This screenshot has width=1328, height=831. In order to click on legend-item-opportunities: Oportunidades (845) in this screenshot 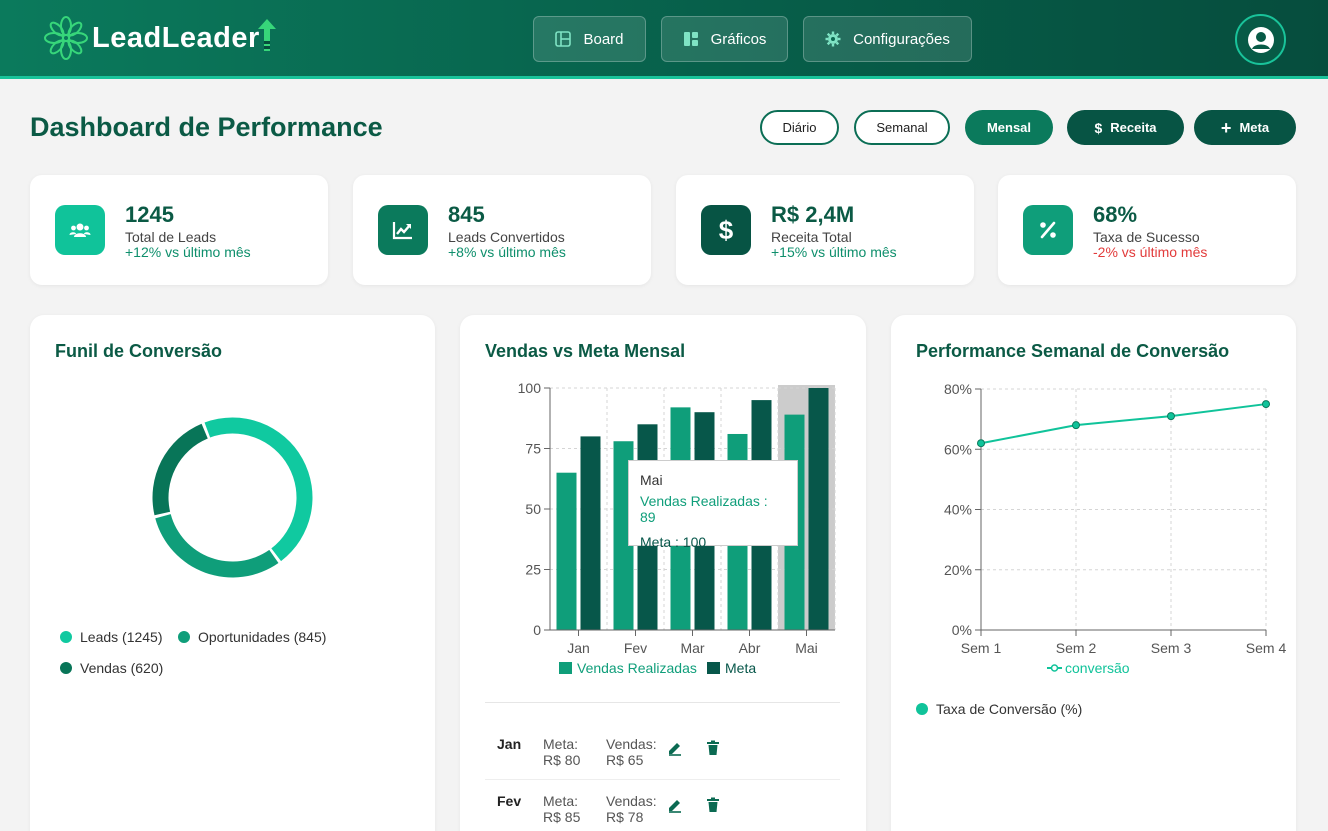, I will do `click(252, 637)`.